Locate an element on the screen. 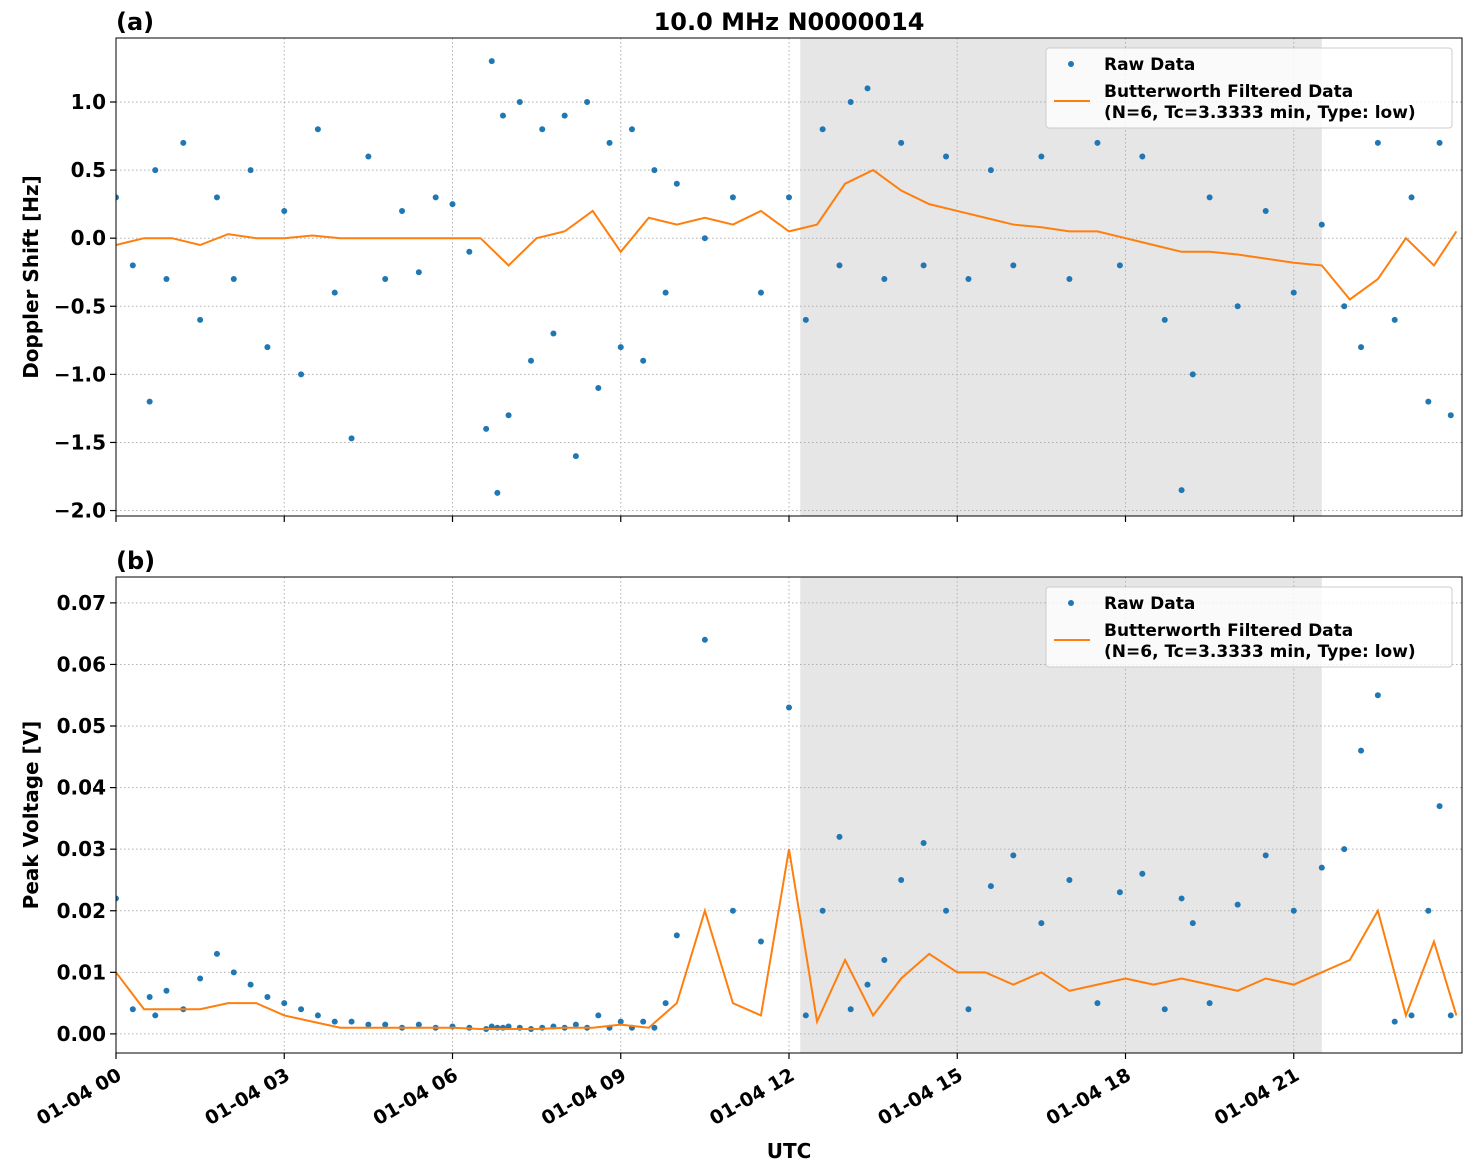 This screenshot has height=1172, width=1472. y-tick-label: −0.5 is located at coordinates (80, 306).